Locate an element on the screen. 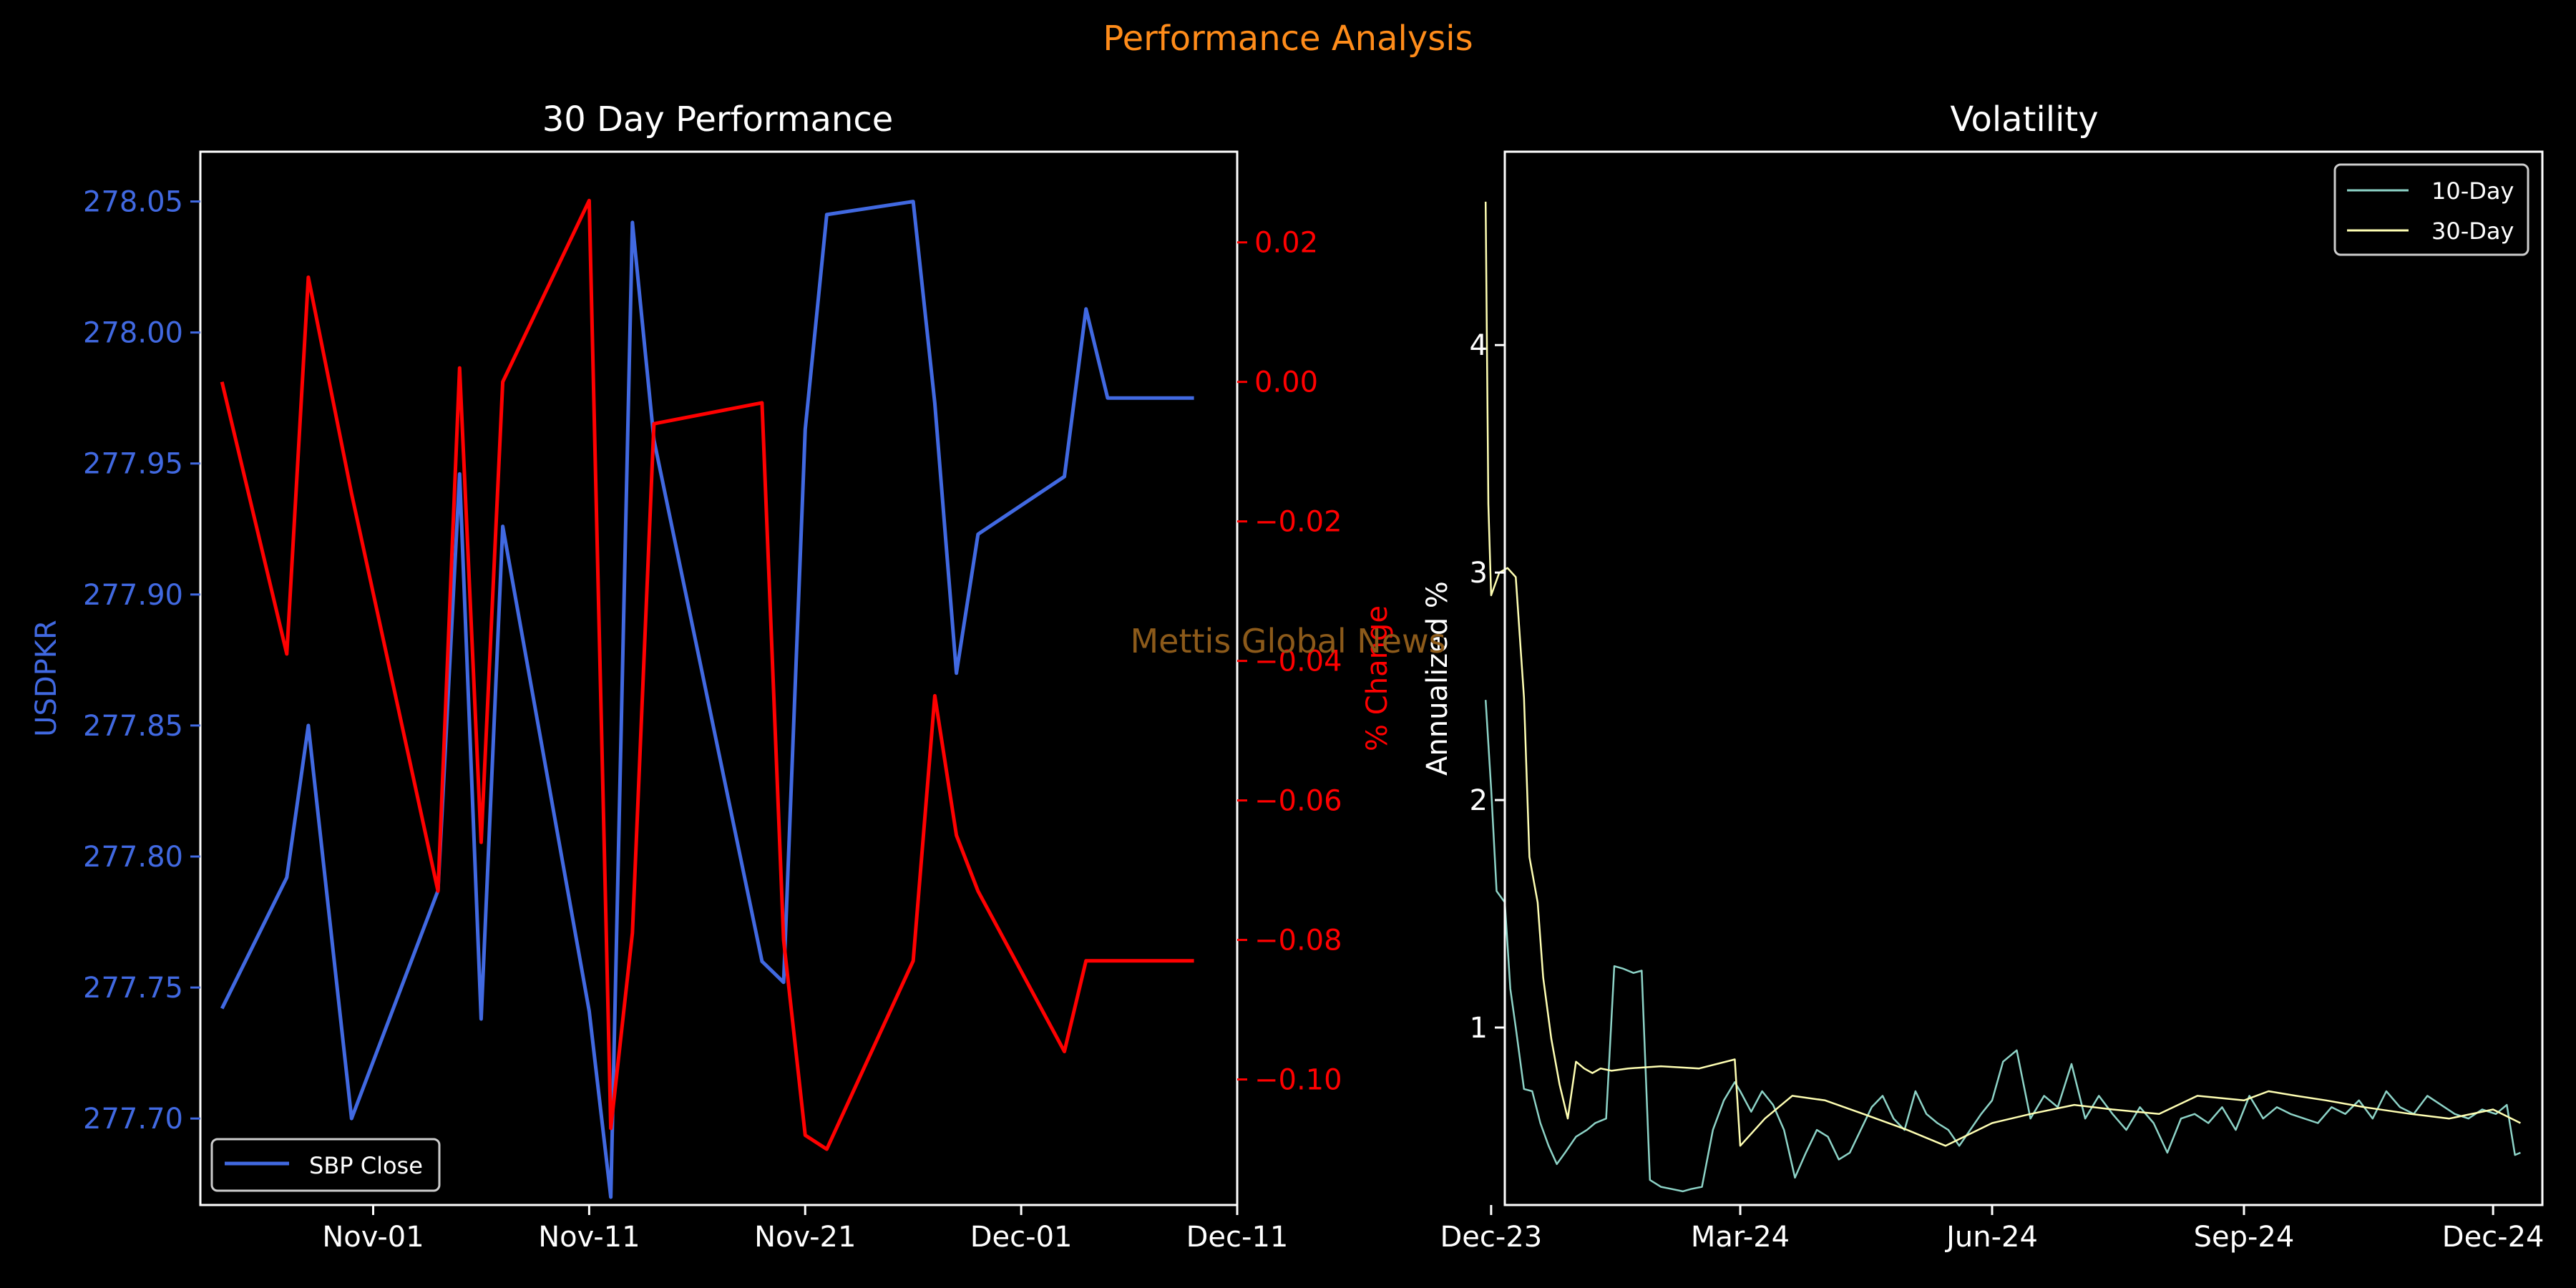  legend-label-10-day: 10-Day is located at coordinates (2472, 191).